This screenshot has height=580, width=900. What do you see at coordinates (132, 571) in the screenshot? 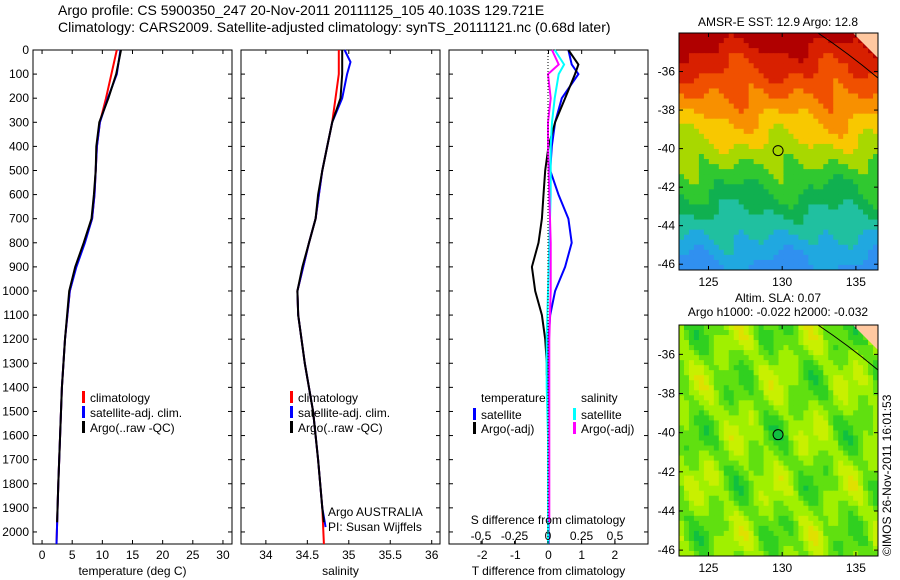
I see `temperature-x-label: temperature (deg C)` at bounding box center [132, 571].